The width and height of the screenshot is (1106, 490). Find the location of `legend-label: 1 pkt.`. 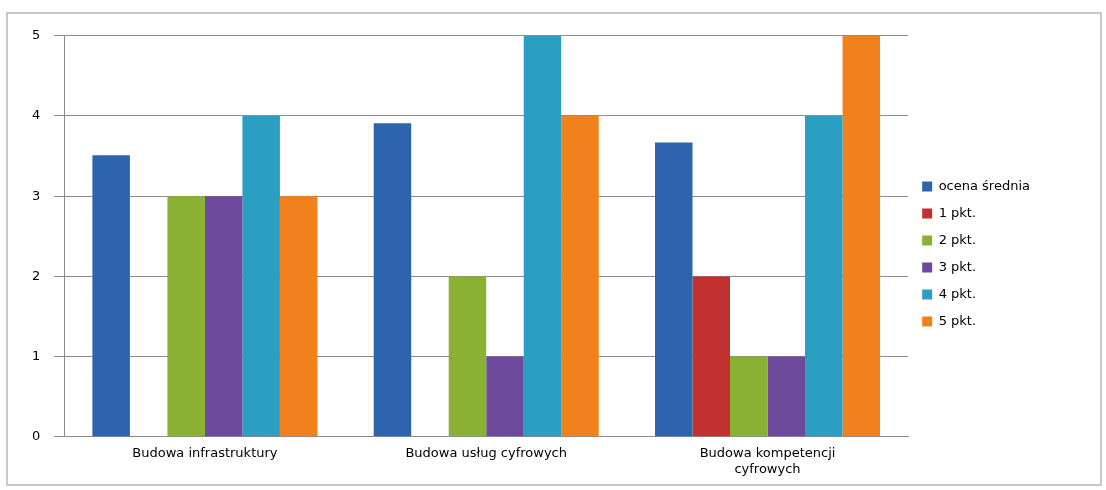

legend-label: 1 pkt. is located at coordinates (957, 212).